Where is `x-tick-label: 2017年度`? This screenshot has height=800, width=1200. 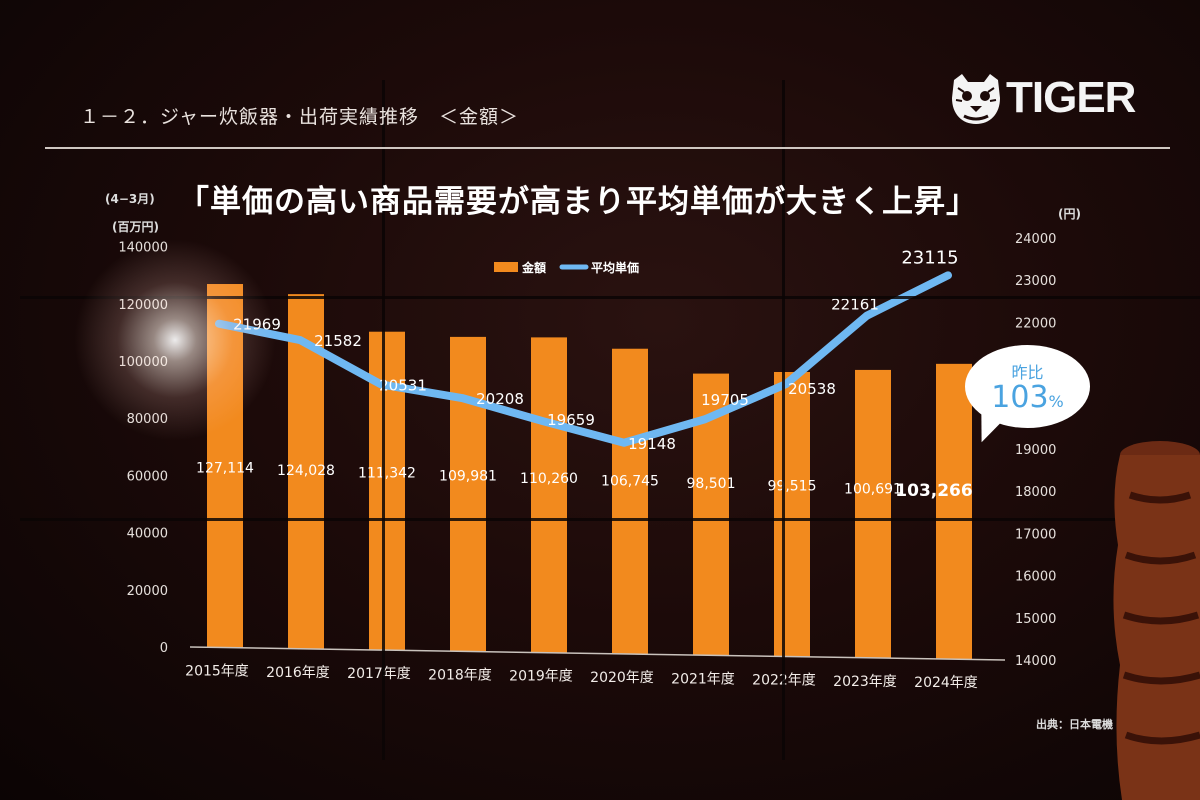
x-tick-label: 2017年度 is located at coordinates (379, 674).